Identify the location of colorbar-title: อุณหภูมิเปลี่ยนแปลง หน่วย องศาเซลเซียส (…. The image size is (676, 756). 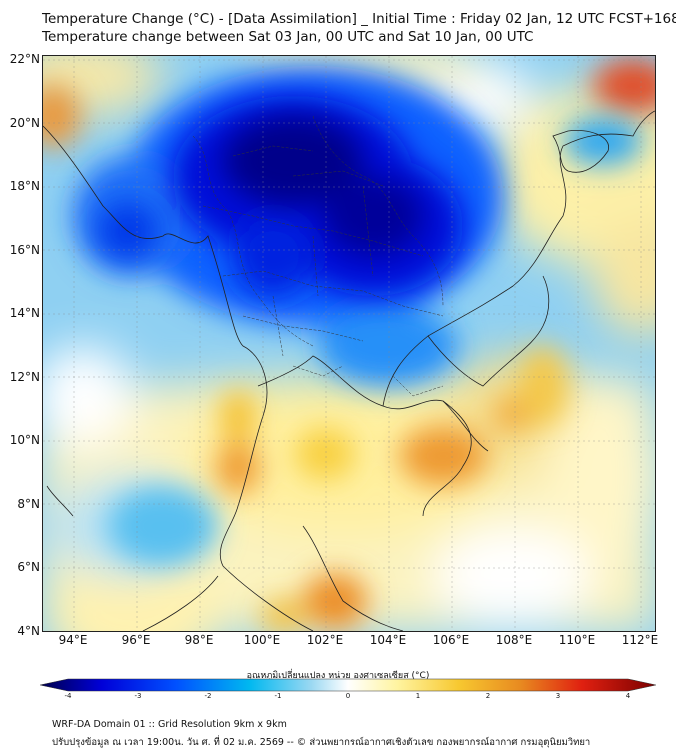
(338, 676).